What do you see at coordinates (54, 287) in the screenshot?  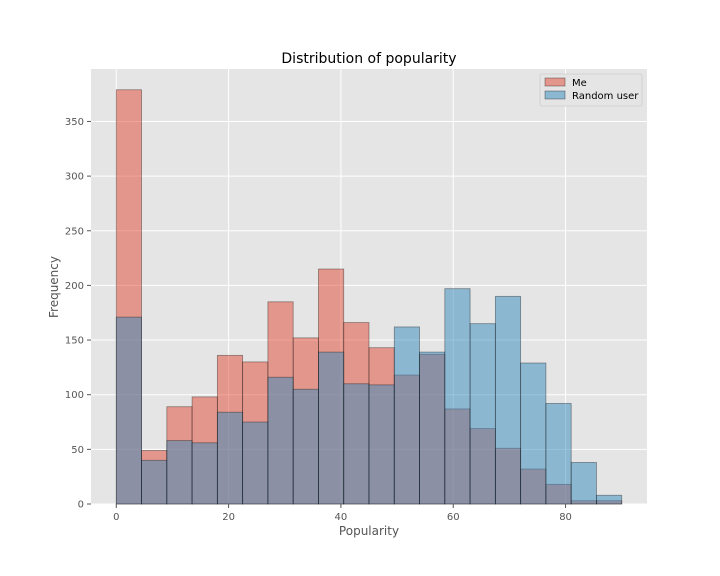 I see `y-axis-label: Frequency` at bounding box center [54, 287].